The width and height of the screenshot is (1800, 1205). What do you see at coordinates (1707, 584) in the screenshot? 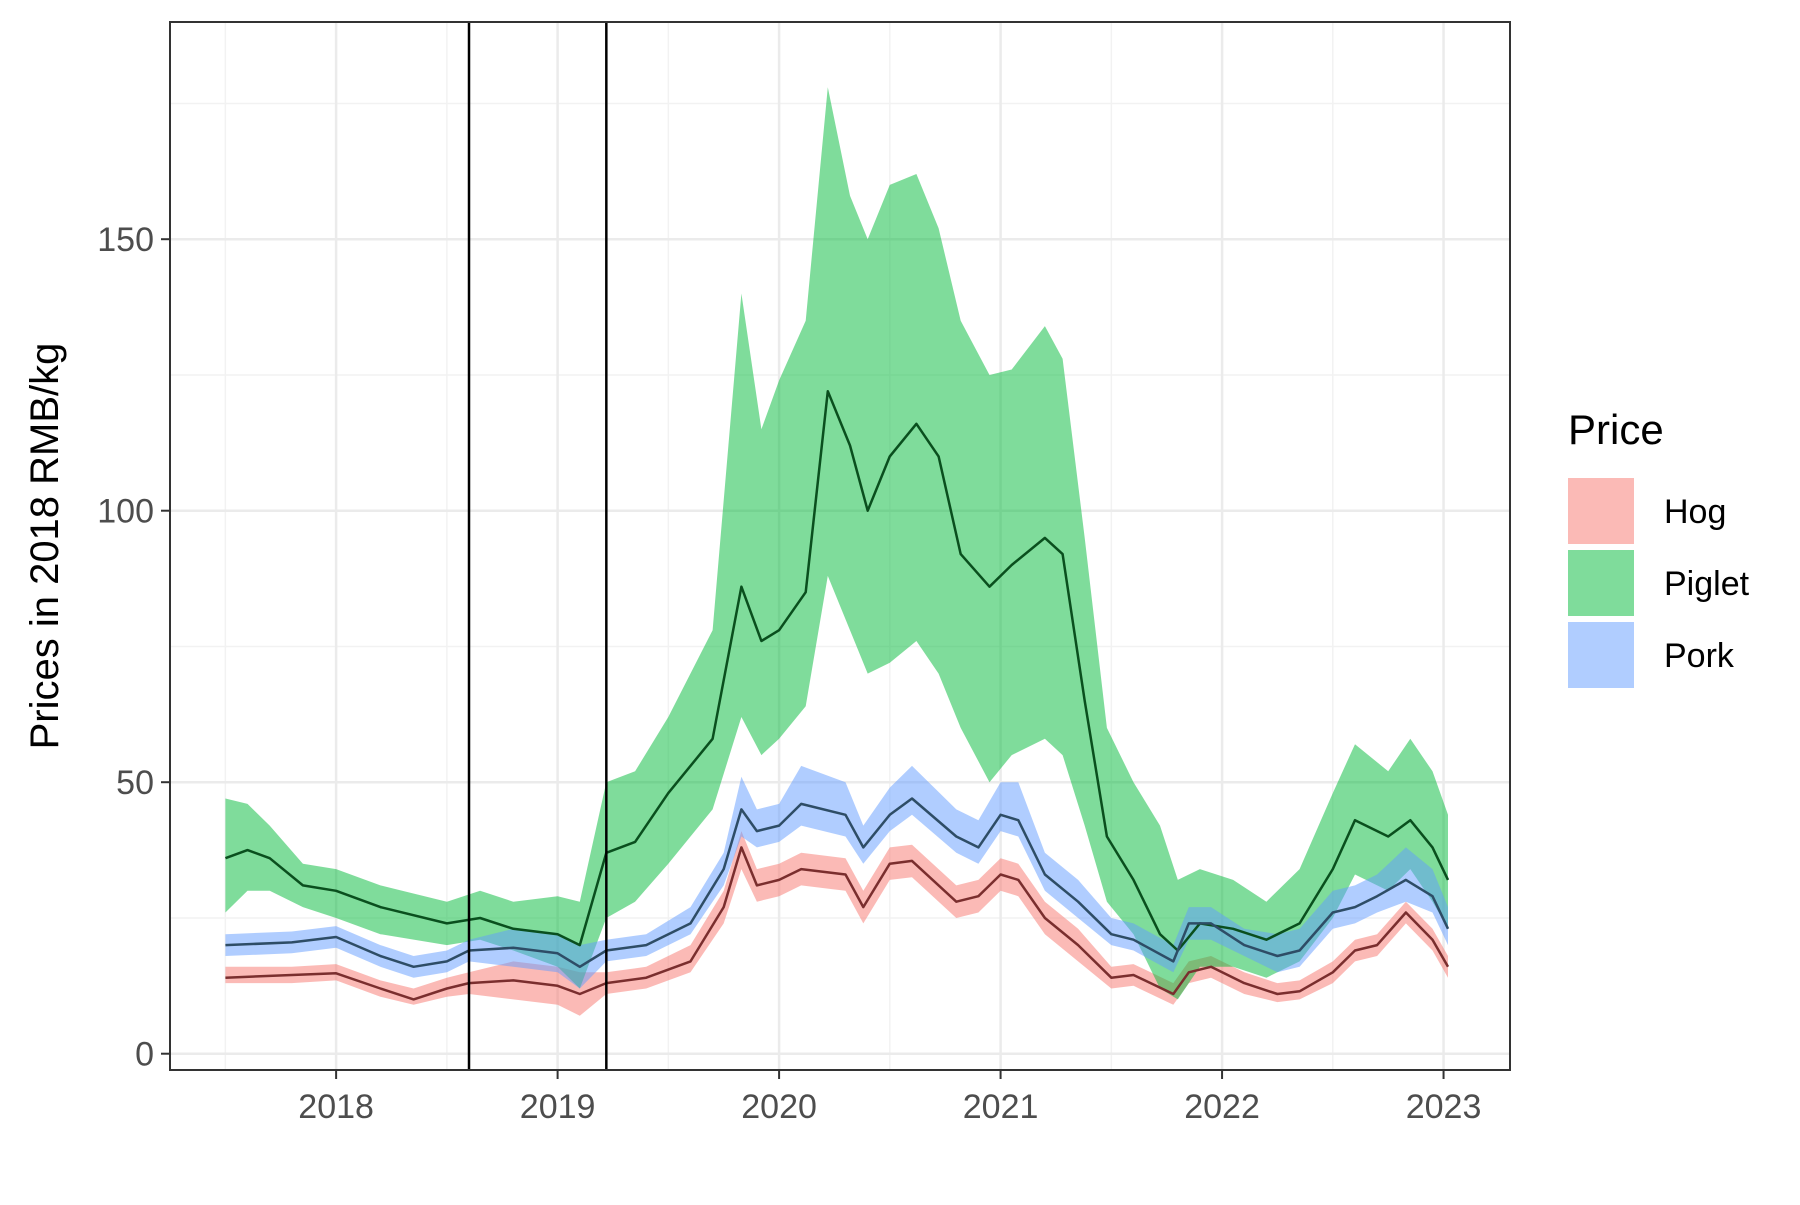
I see `legend-label-piglet: Piglet` at bounding box center [1707, 584].